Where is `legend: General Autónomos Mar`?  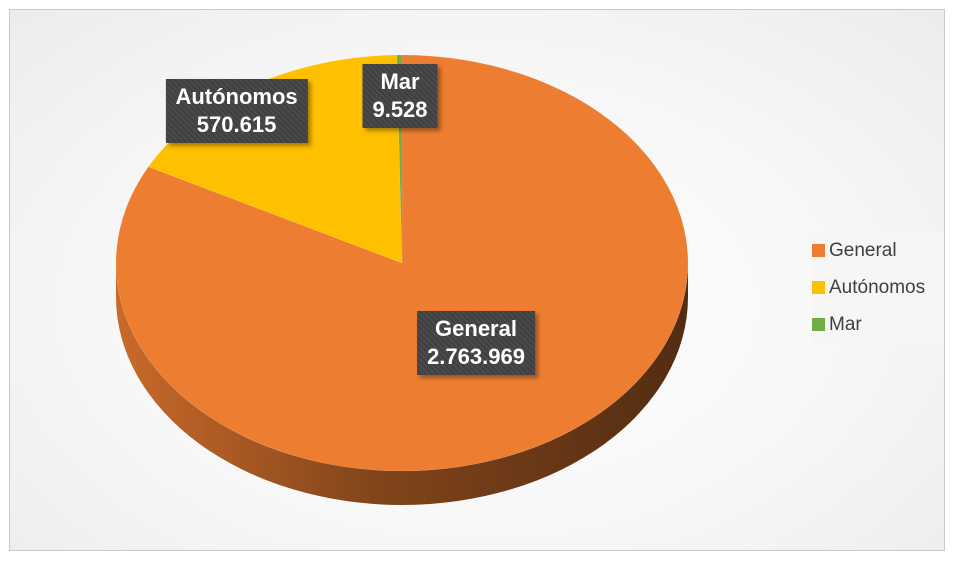
legend: General Autónomos Mar is located at coordinates (878, 287).